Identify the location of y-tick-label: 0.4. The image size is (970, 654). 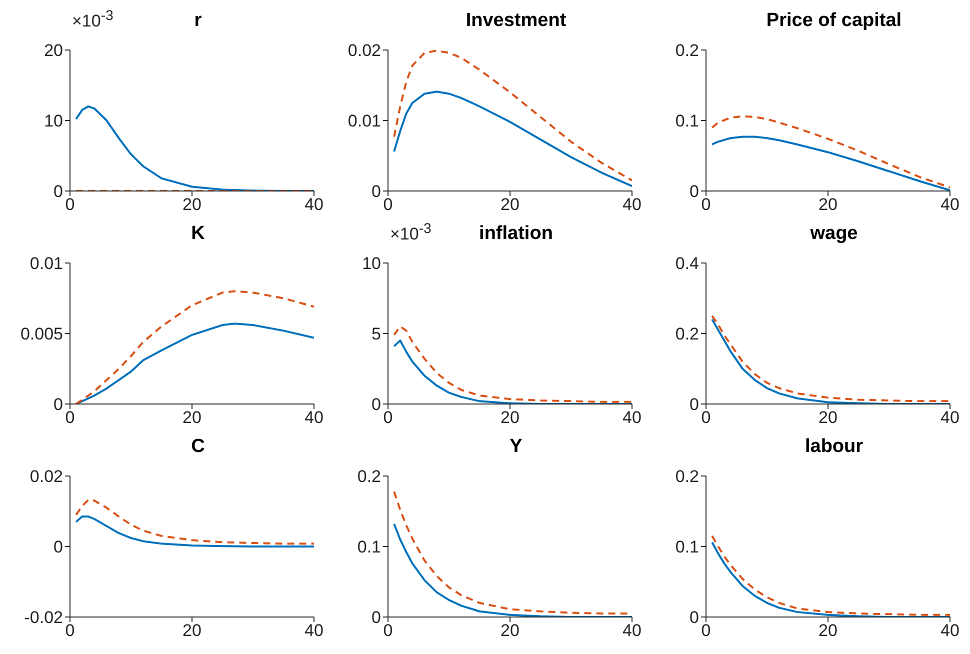
(687, 264).